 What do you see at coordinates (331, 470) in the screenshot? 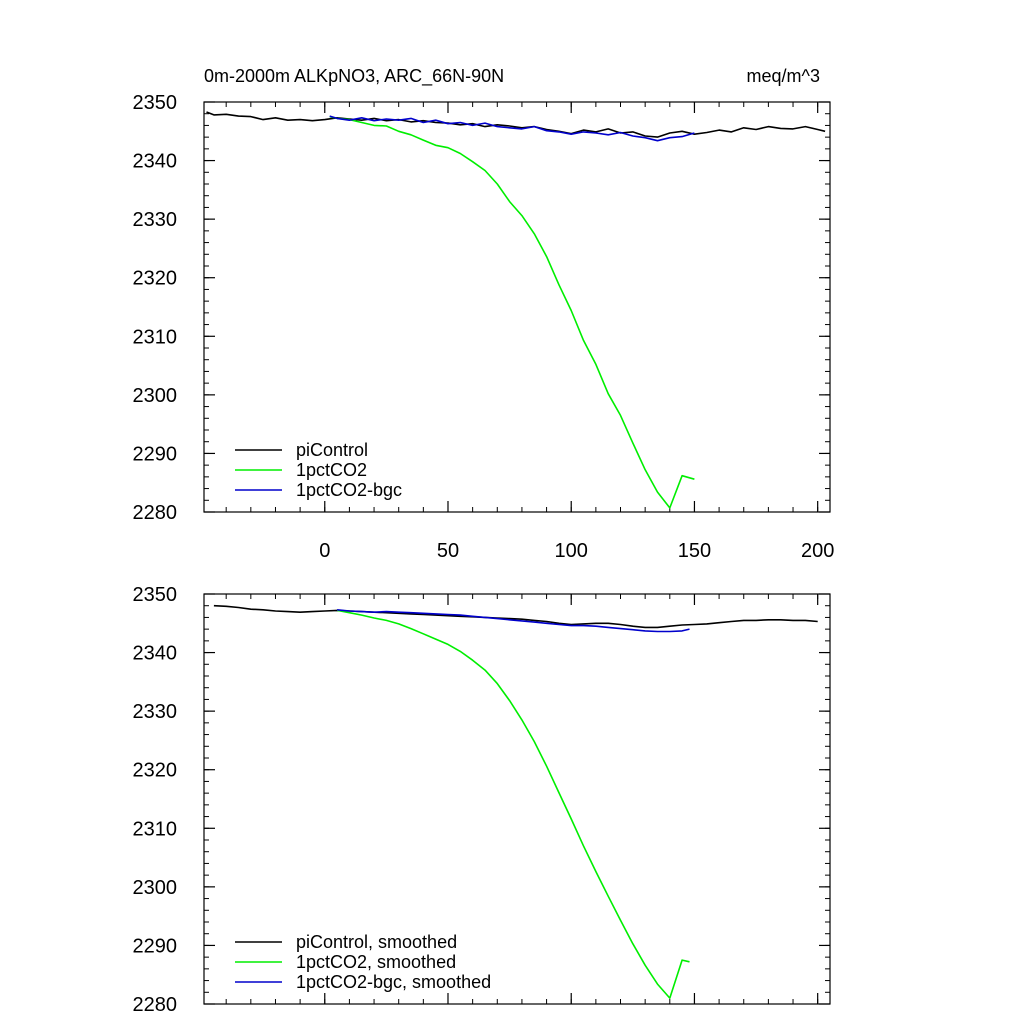
I see `legend-label-1pctCO2: 1pctCO2` at bounding box center [331, 470].